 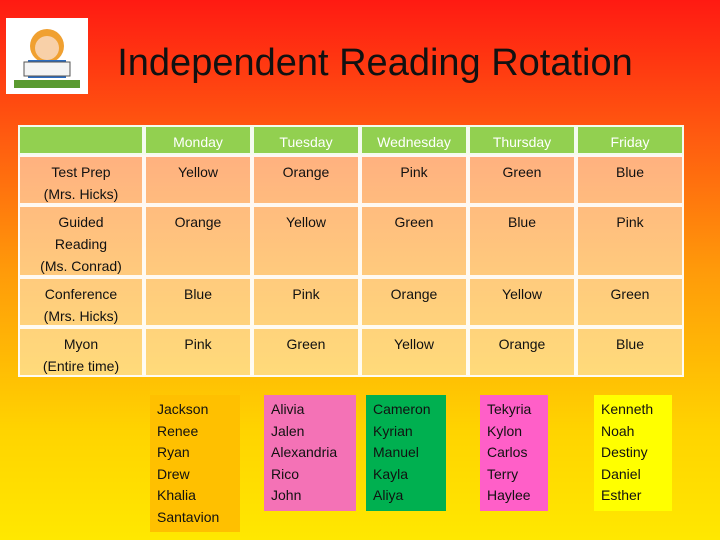 What do you see at coordinates (173, 452) in the screenshot?
I see `student-name: Ryan` at bounding box center [173, 452].